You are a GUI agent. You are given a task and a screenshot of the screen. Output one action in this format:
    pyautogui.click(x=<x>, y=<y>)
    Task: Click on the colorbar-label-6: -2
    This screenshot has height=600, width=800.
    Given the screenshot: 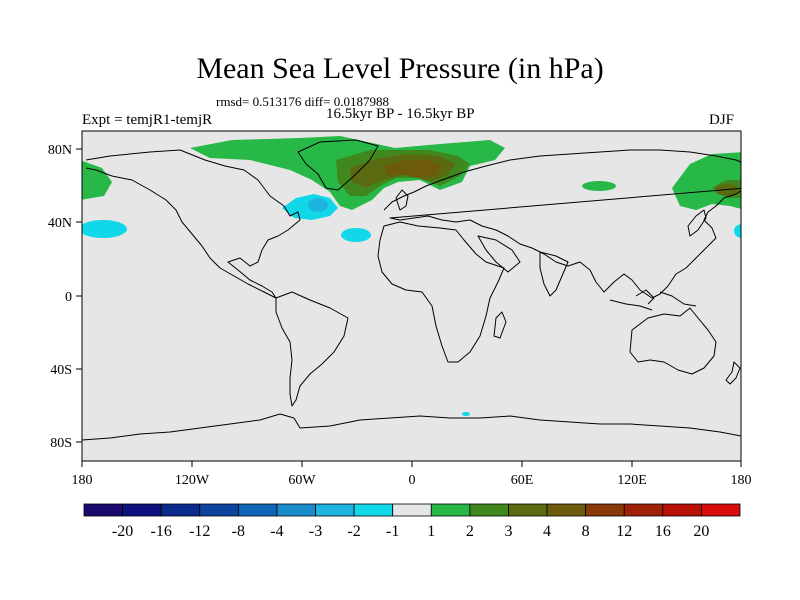 What is the action you would take?
    pyautogui.click(x=353, y=531)
    